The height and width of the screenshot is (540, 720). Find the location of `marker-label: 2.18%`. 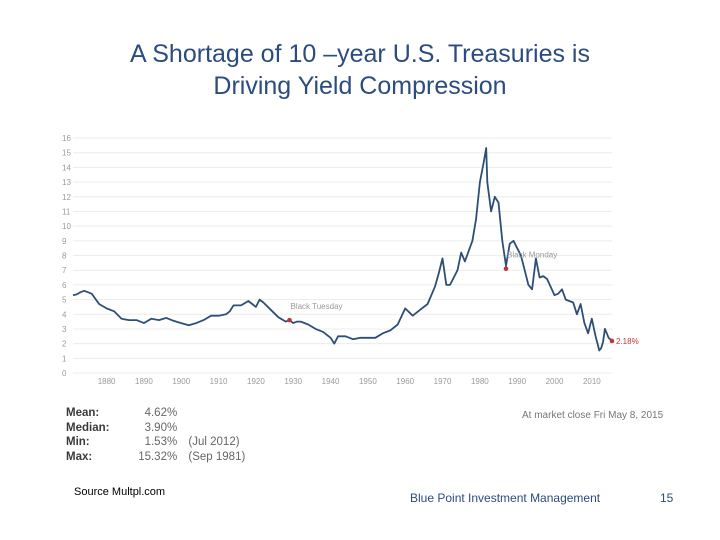

marker-label: 2.18% is located at coordinates (627, 341).